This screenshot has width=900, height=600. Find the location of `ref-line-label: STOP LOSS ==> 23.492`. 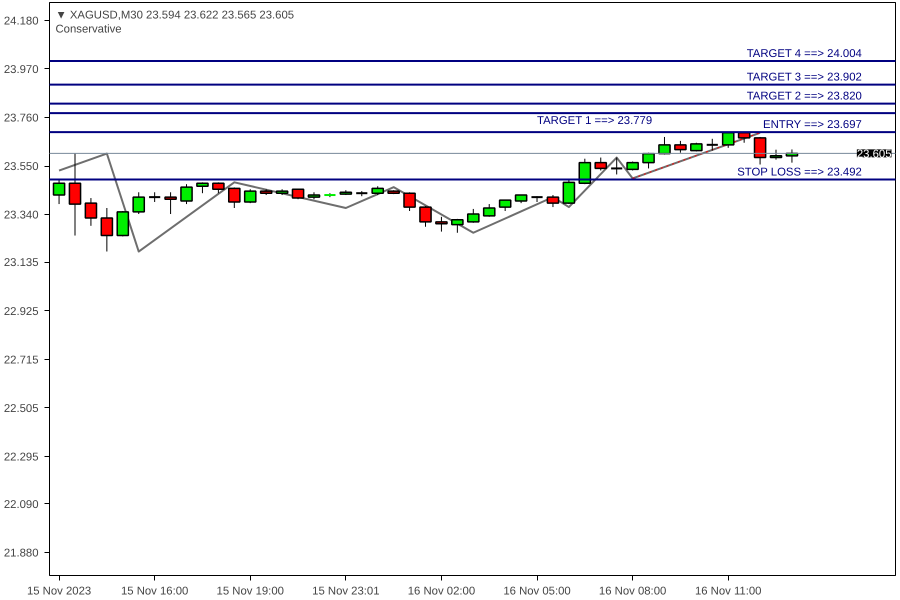

ref-line-label: STOP LOSS ==> 23.492 is located at coordinates (799, 172).